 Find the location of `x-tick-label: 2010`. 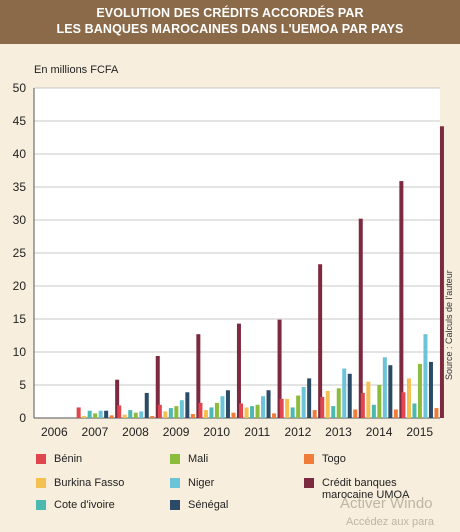

x-tick-label: 2010 is located at coordinates (216, 432).